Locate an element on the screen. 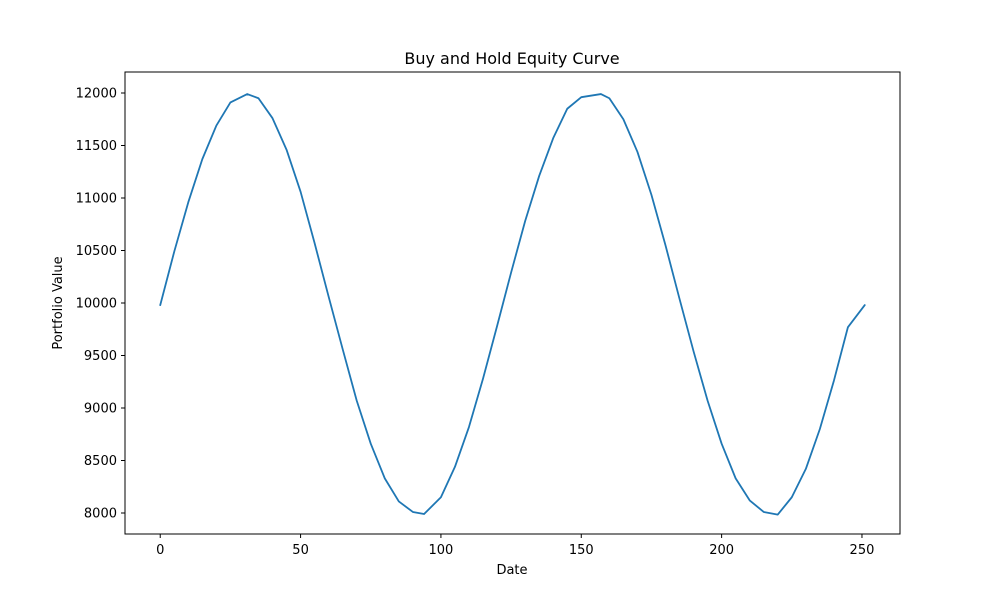 The height and width of the screenshot is (600, 1000). y-tick-label: 9000 is located at coordinates (100, 409).